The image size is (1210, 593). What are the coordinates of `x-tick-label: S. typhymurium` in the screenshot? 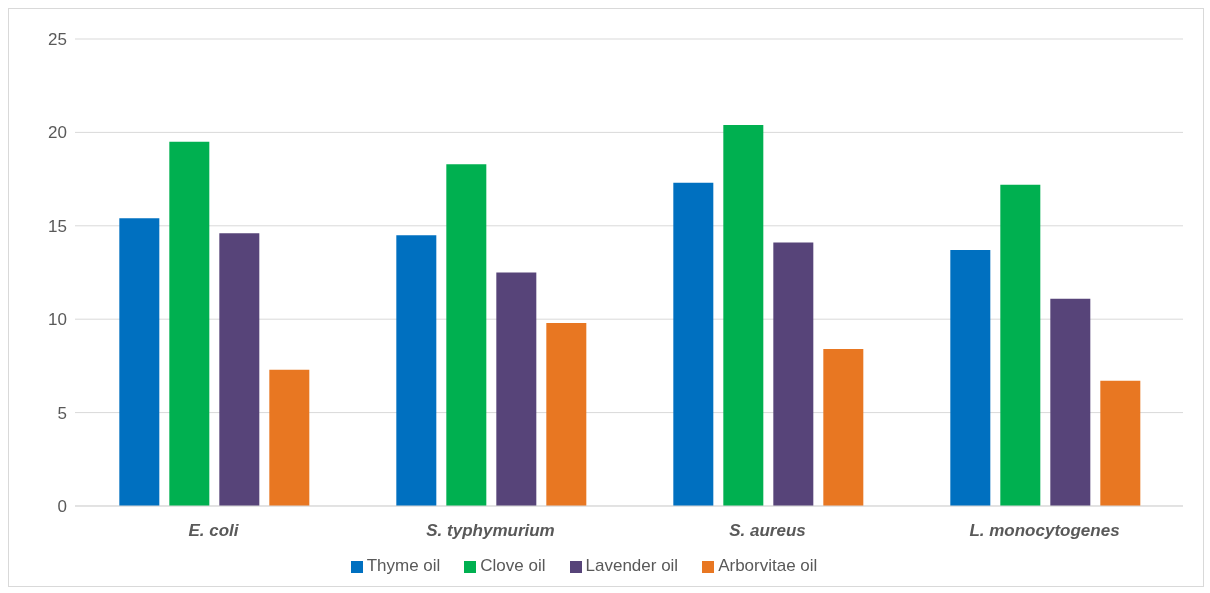 It's located at (490, 530).